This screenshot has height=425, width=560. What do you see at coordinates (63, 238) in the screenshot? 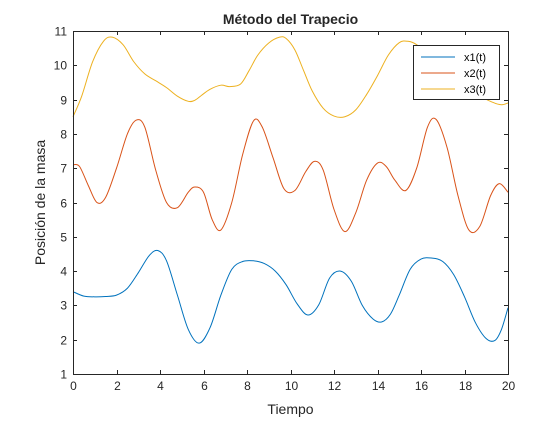
I see `y-tick-label: 5` at bounding box center [63, 238].